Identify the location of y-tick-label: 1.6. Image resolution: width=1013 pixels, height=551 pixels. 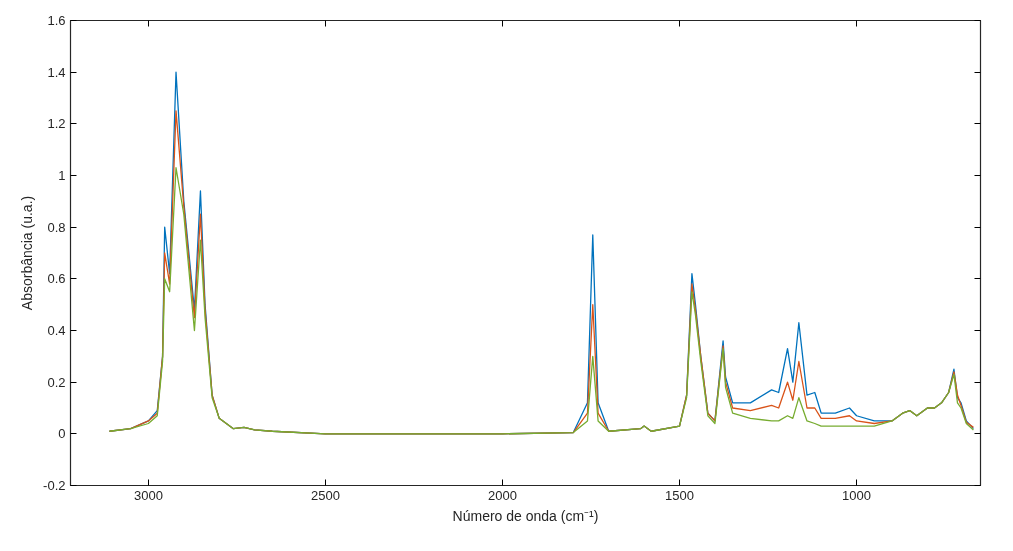
(56, 20).